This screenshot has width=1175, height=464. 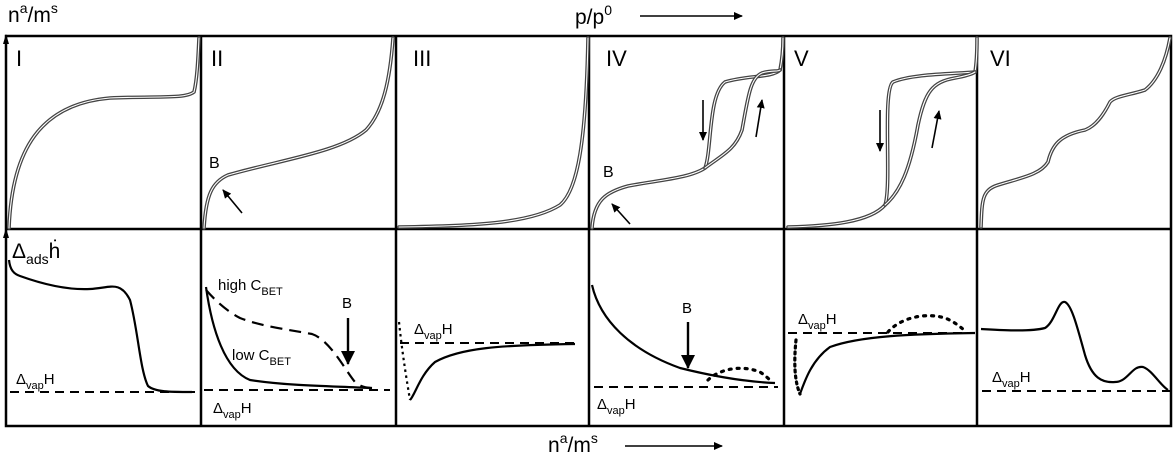 I want to click on dvap-label-vi: ΔvapH, so click(x=1011, y=379).